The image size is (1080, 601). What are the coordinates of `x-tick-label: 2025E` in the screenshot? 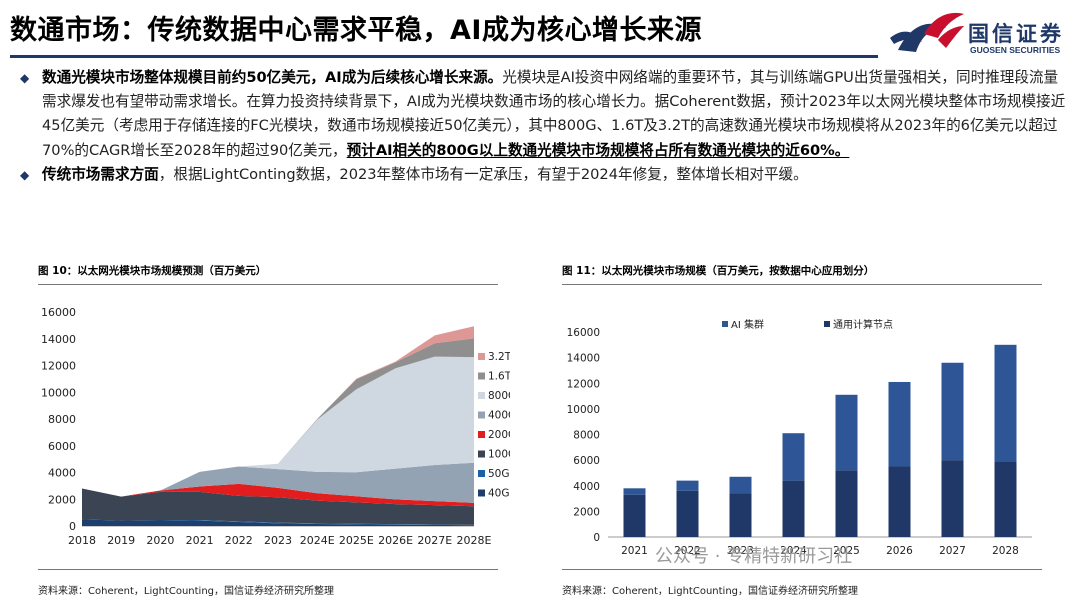 It's located at (356, 540).